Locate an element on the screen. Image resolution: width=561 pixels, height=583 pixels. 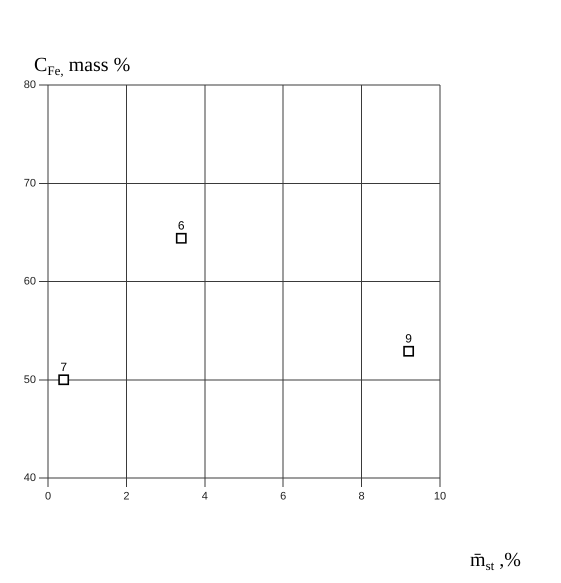
annotation: 7 is located at coordinates (64, 367).